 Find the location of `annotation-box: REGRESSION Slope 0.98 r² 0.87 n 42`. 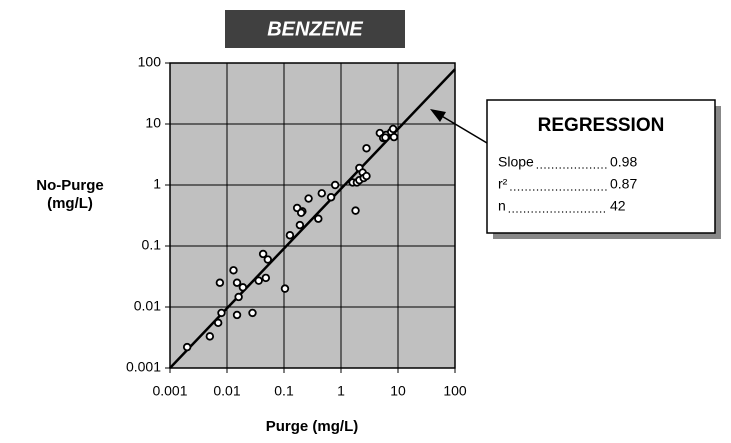

annotation-box: REGRESSION Slope 0.98 r² 0.87 n 42 is located at coordinates (575, 169).